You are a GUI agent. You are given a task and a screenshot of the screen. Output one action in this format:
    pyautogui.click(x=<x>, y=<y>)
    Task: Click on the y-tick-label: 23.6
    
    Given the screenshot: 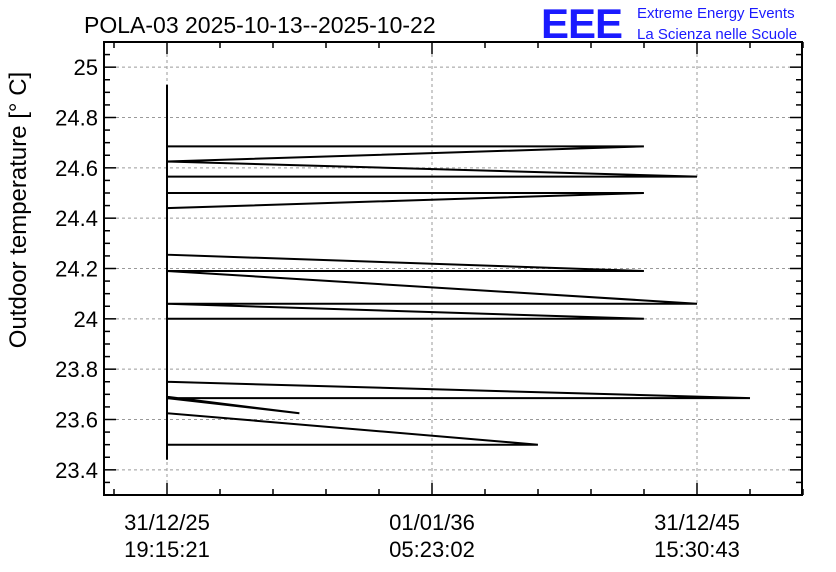 What is the action you would take?
    pyautogui.click(x=76, y=420)
    